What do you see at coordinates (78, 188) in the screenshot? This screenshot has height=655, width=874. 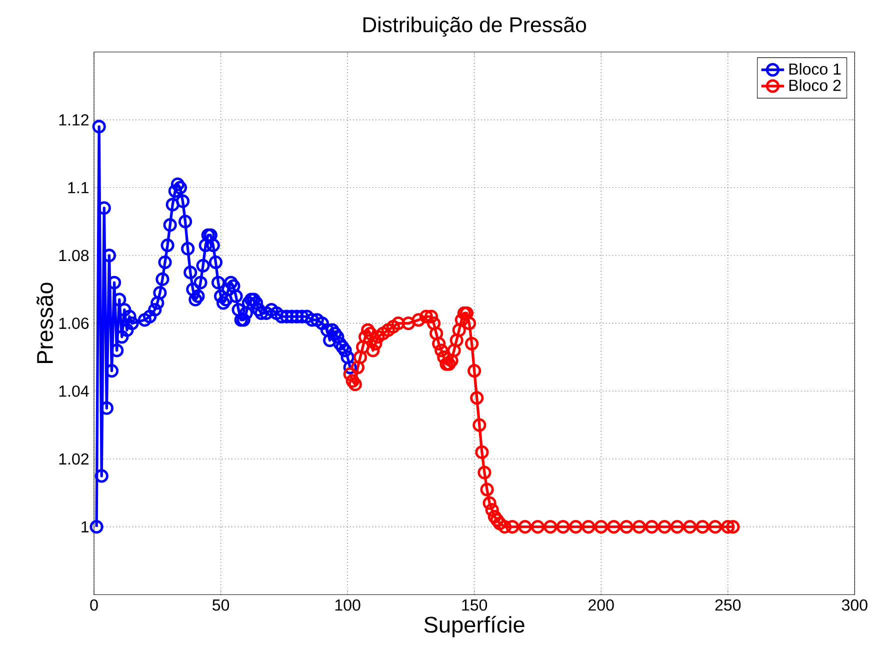 I see `y-tick-label: 1.1` at bounding box center [78, 188].